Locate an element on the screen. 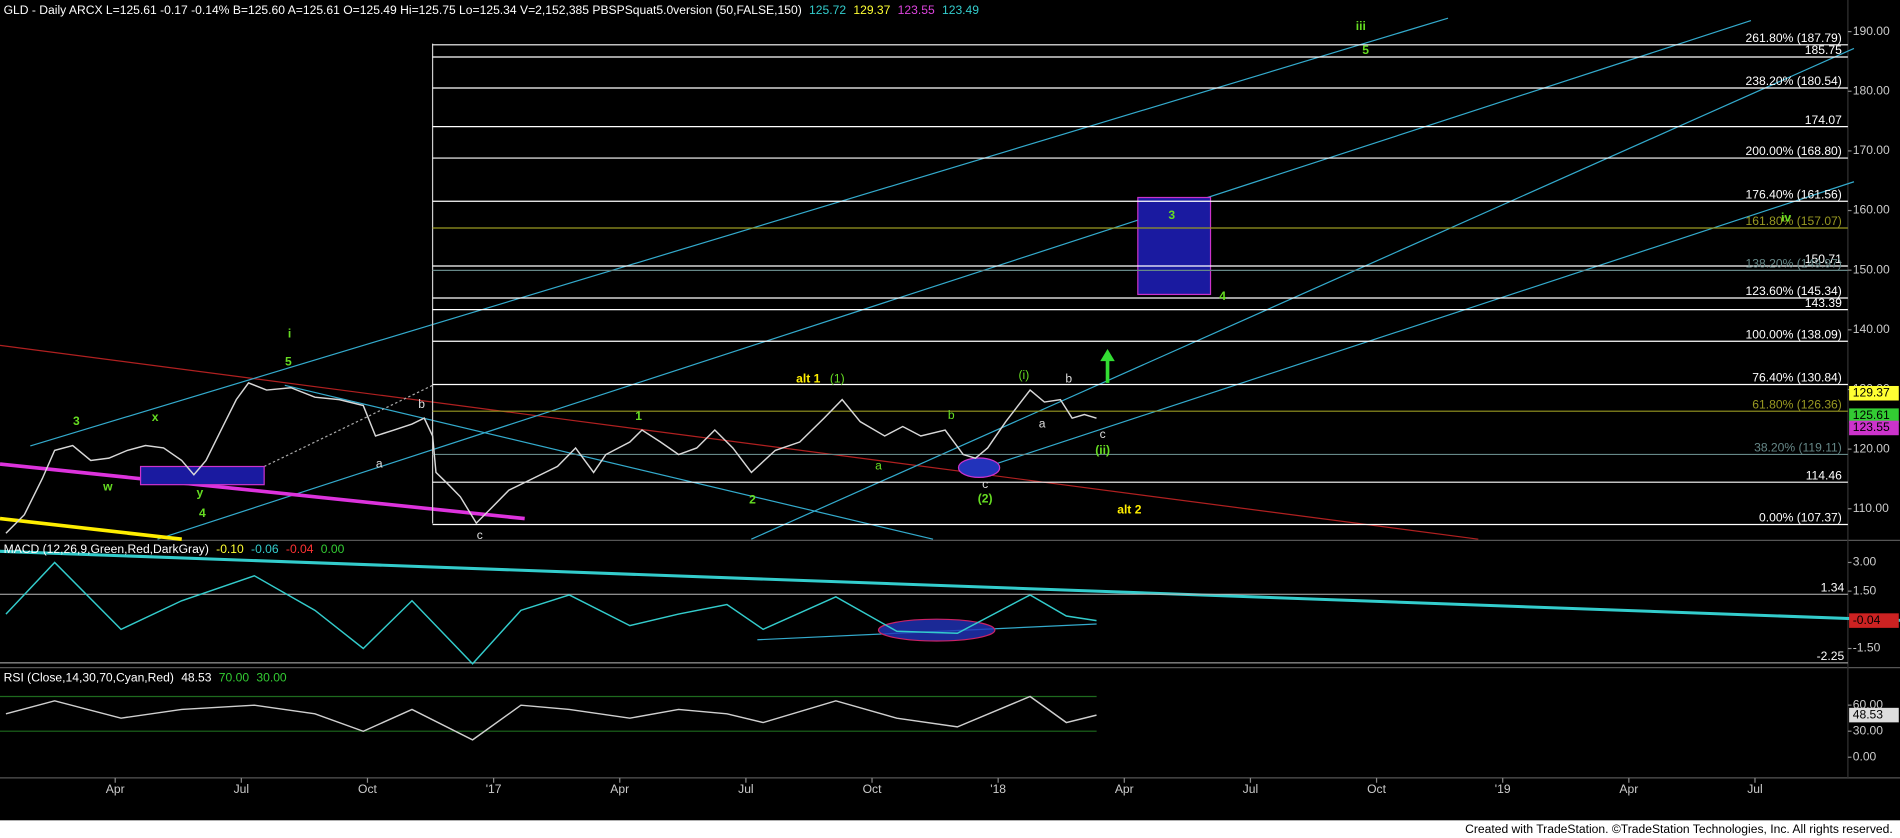 The width and height of the screenshot is (1900, 838). y-tick-label: 150.00 is located at coordinates (1871, 269).